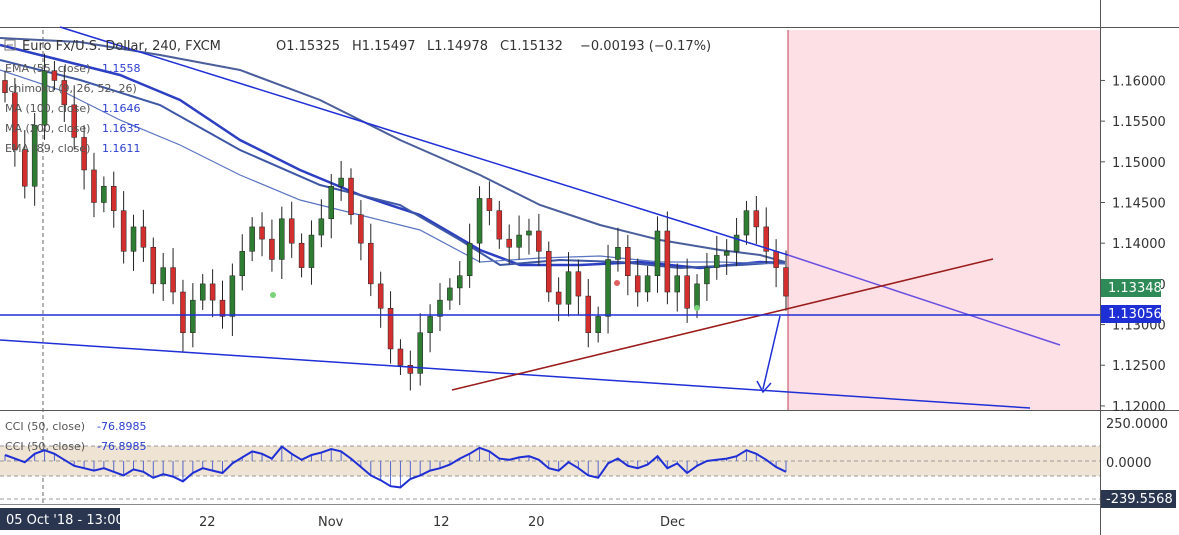  Describe the element at coordinates (457, 46) in the screenshot. I see `ohlc-low: L1.14978` at that location.